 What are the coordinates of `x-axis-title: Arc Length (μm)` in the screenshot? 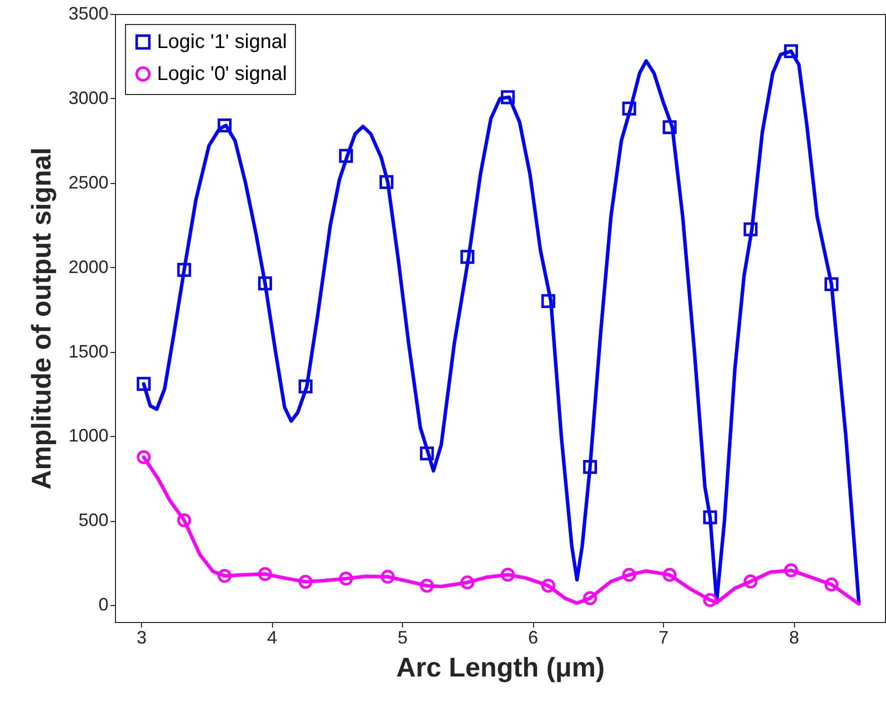 It's located at (500, 667).